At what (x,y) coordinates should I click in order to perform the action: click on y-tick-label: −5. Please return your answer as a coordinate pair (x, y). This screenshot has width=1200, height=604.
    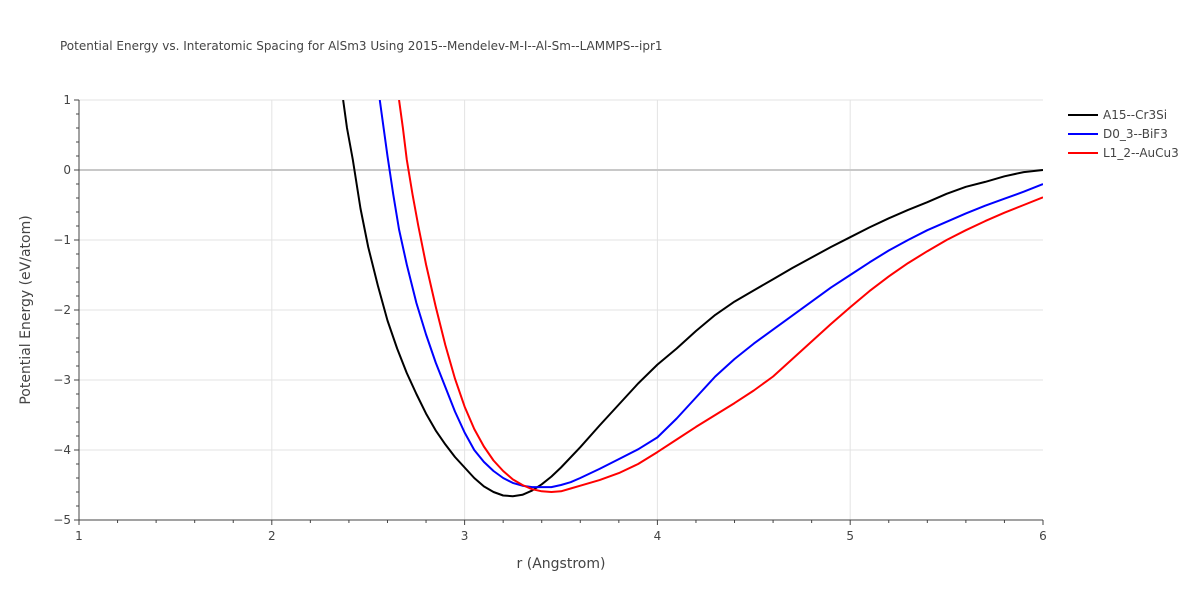
    Looking at the image, I should click on (62, 520).